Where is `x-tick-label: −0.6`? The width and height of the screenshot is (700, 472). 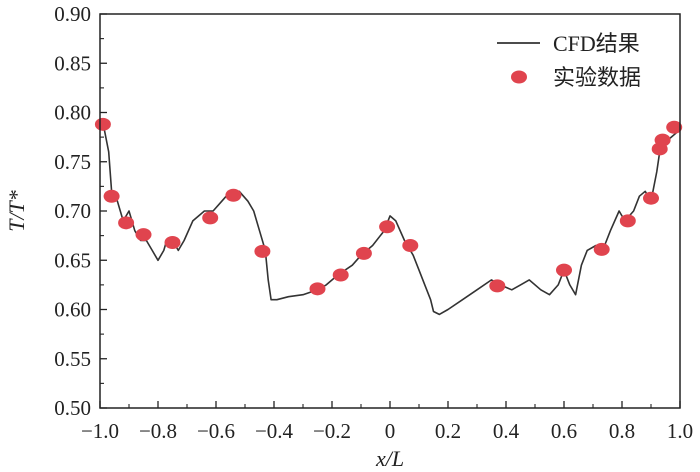 x-tick-label: −0.6 is located at coordinates (216, 431).